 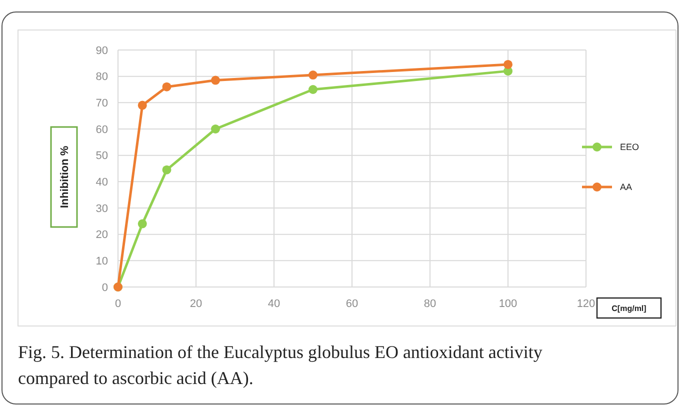 What do you see at coordinates (196, 304) in the screenshot?
I see `x-tick-label: 20` at bounding box center [196, 304].